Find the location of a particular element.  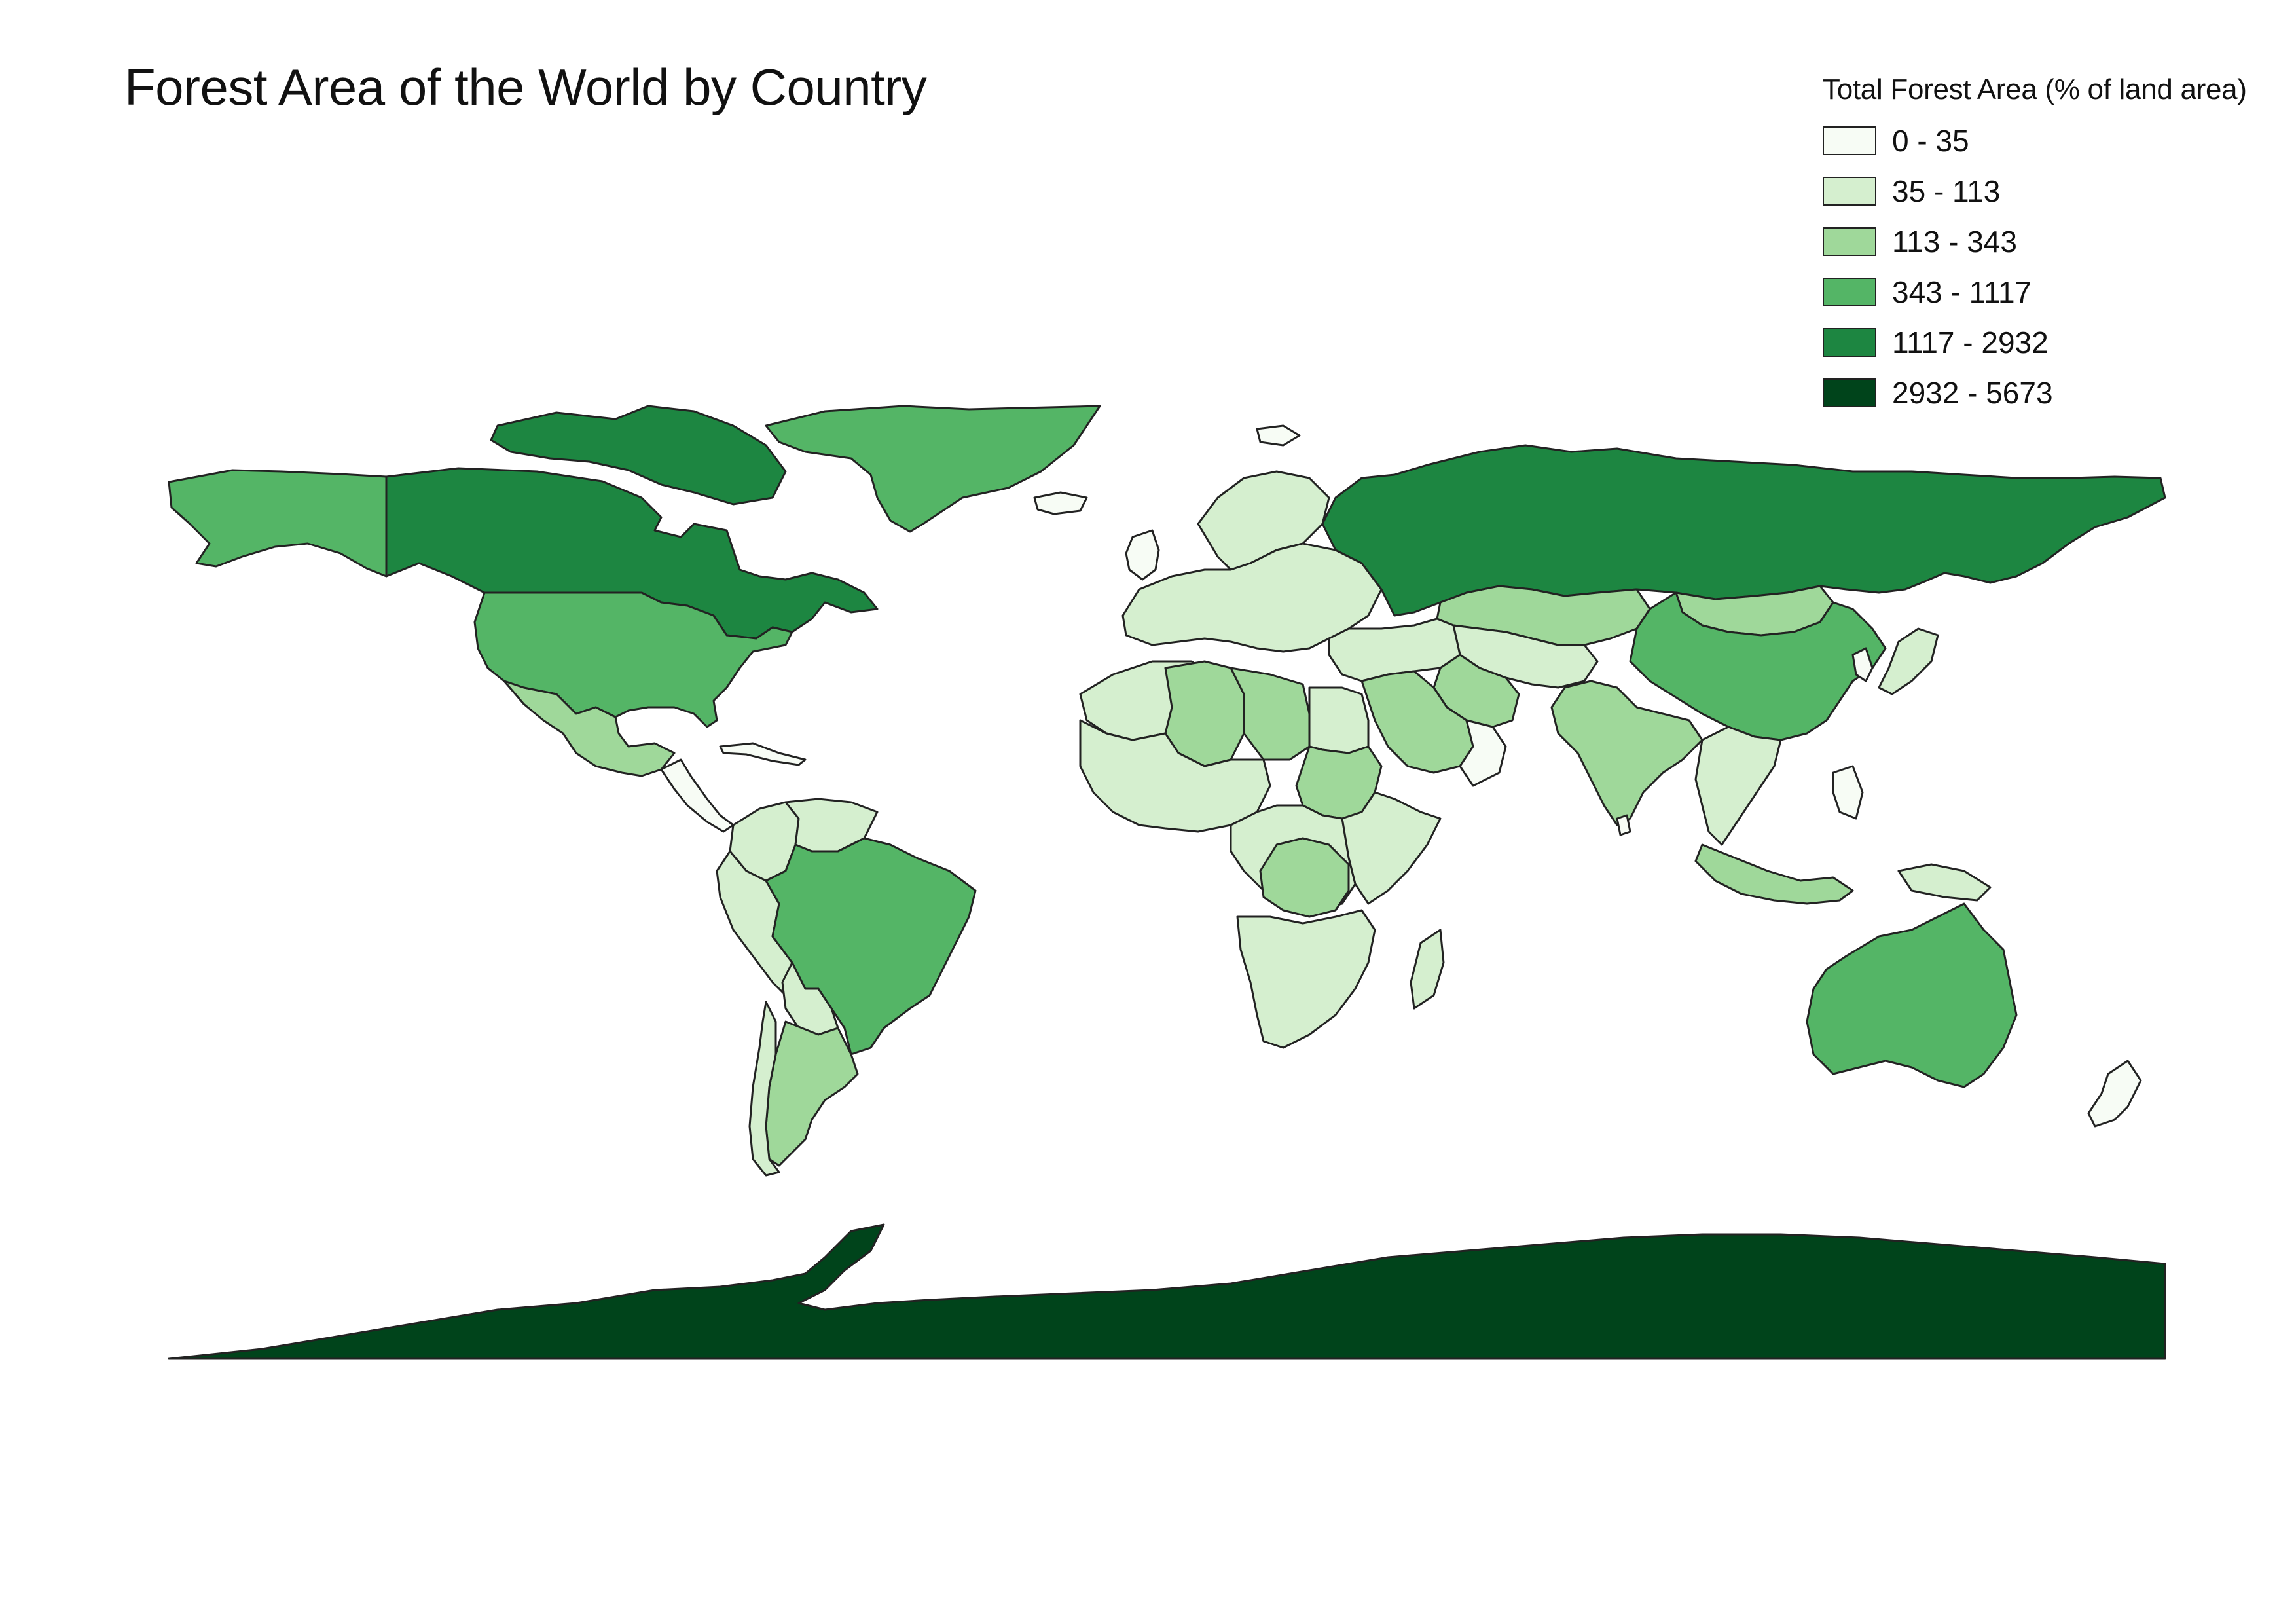

region-arabian-peninsula-east is located at coordinates (1483, 753).